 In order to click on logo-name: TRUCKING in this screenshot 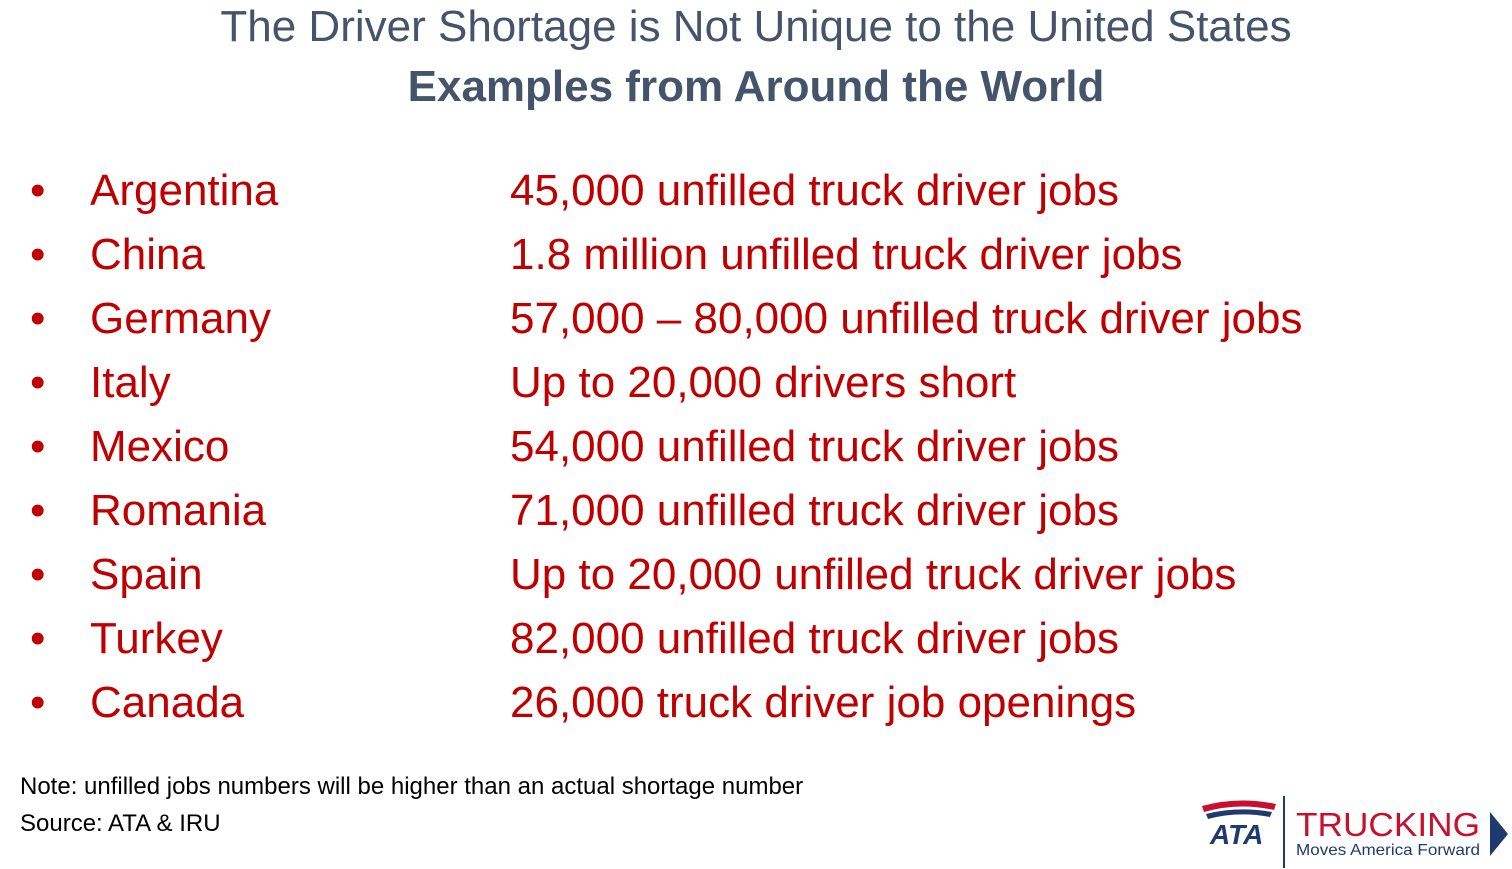, I will do `click(1388, 824)`.